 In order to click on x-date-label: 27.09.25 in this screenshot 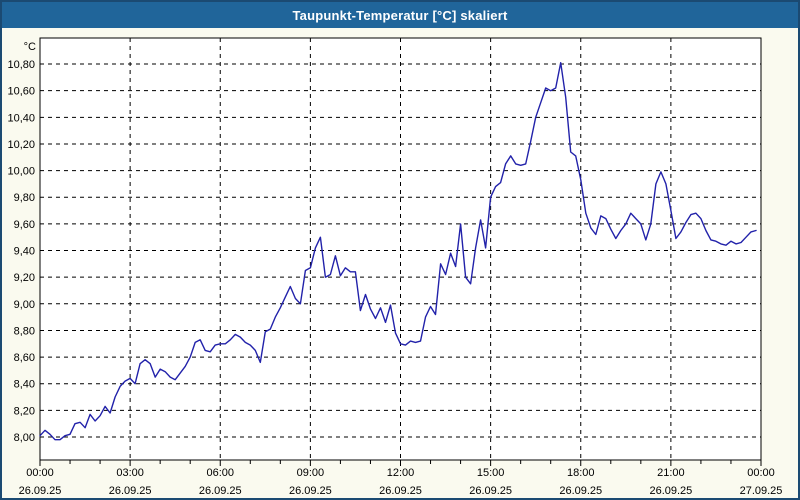, I will do `click(761, 491)`.